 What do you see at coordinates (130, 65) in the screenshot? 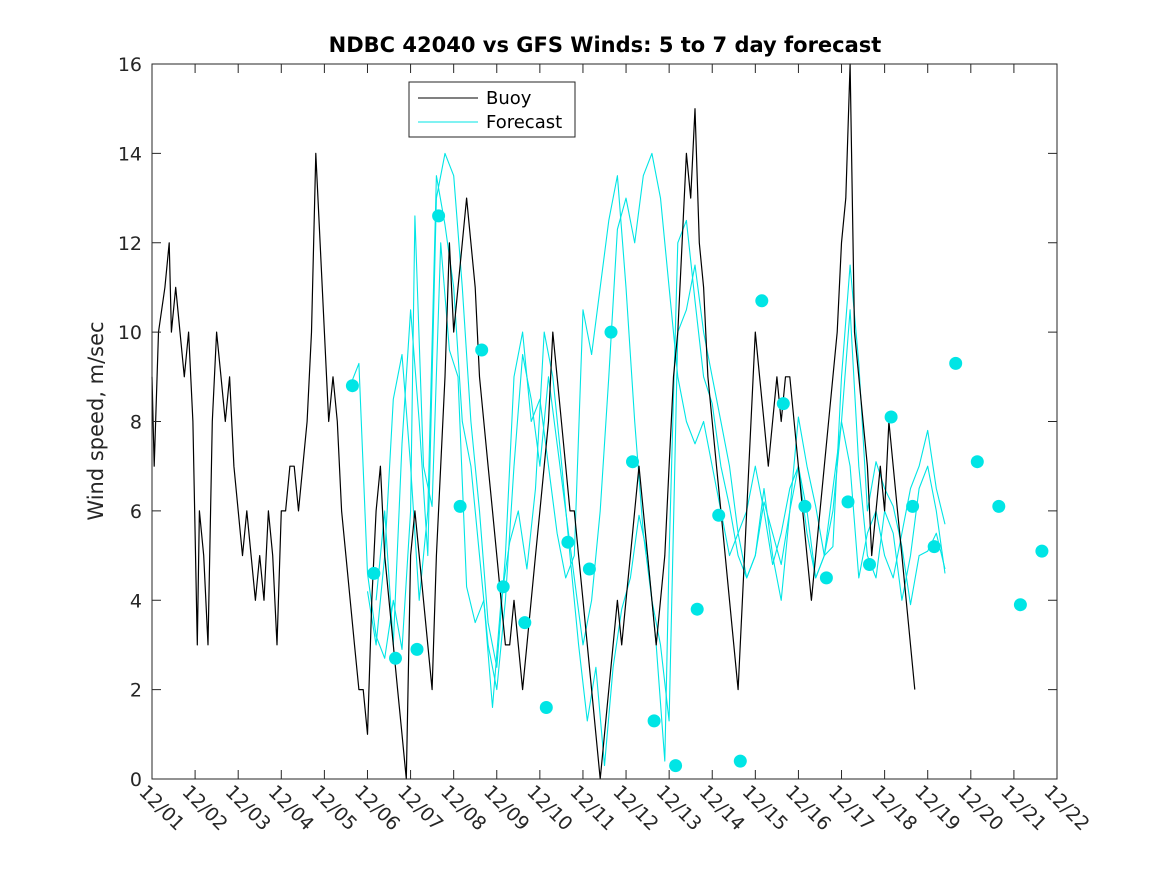
I see `y-tick-label-16: 16` at bounding box center [130, 65].